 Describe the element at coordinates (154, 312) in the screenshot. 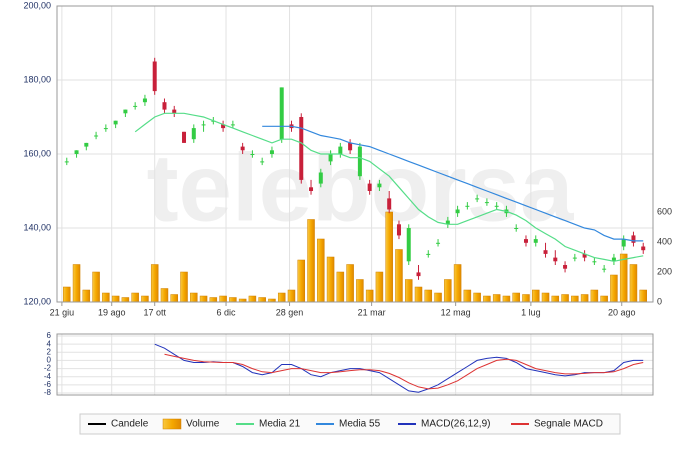

I see `x-tick-label: 17 ott` at that location.